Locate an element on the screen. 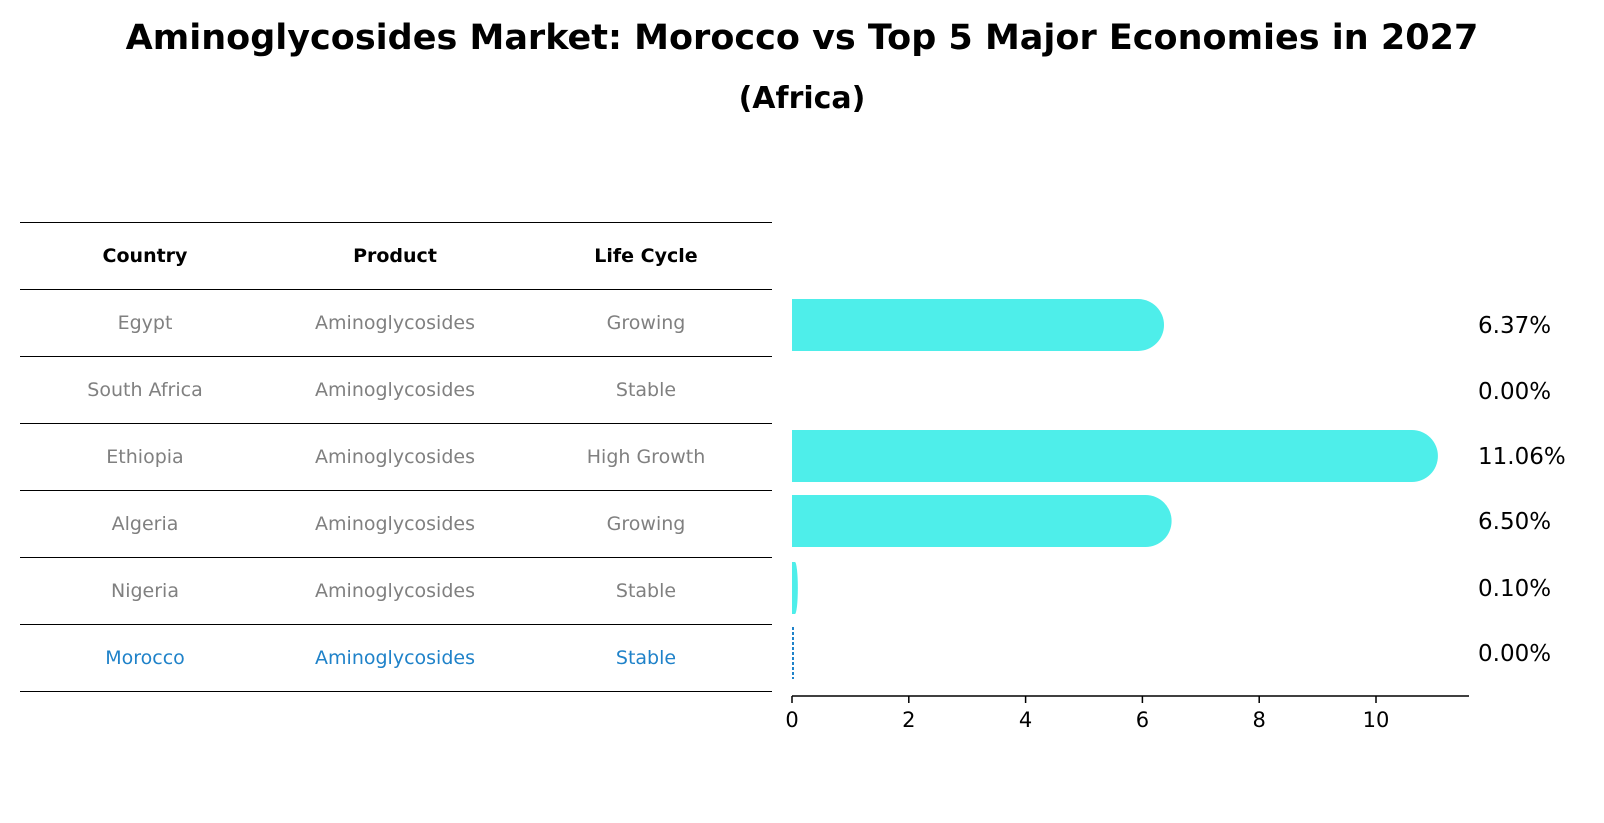 This screenshot has height=823, width=1604. table-row: Nigeria Aminoglycosides Stable is located at coordinates (396, 590).